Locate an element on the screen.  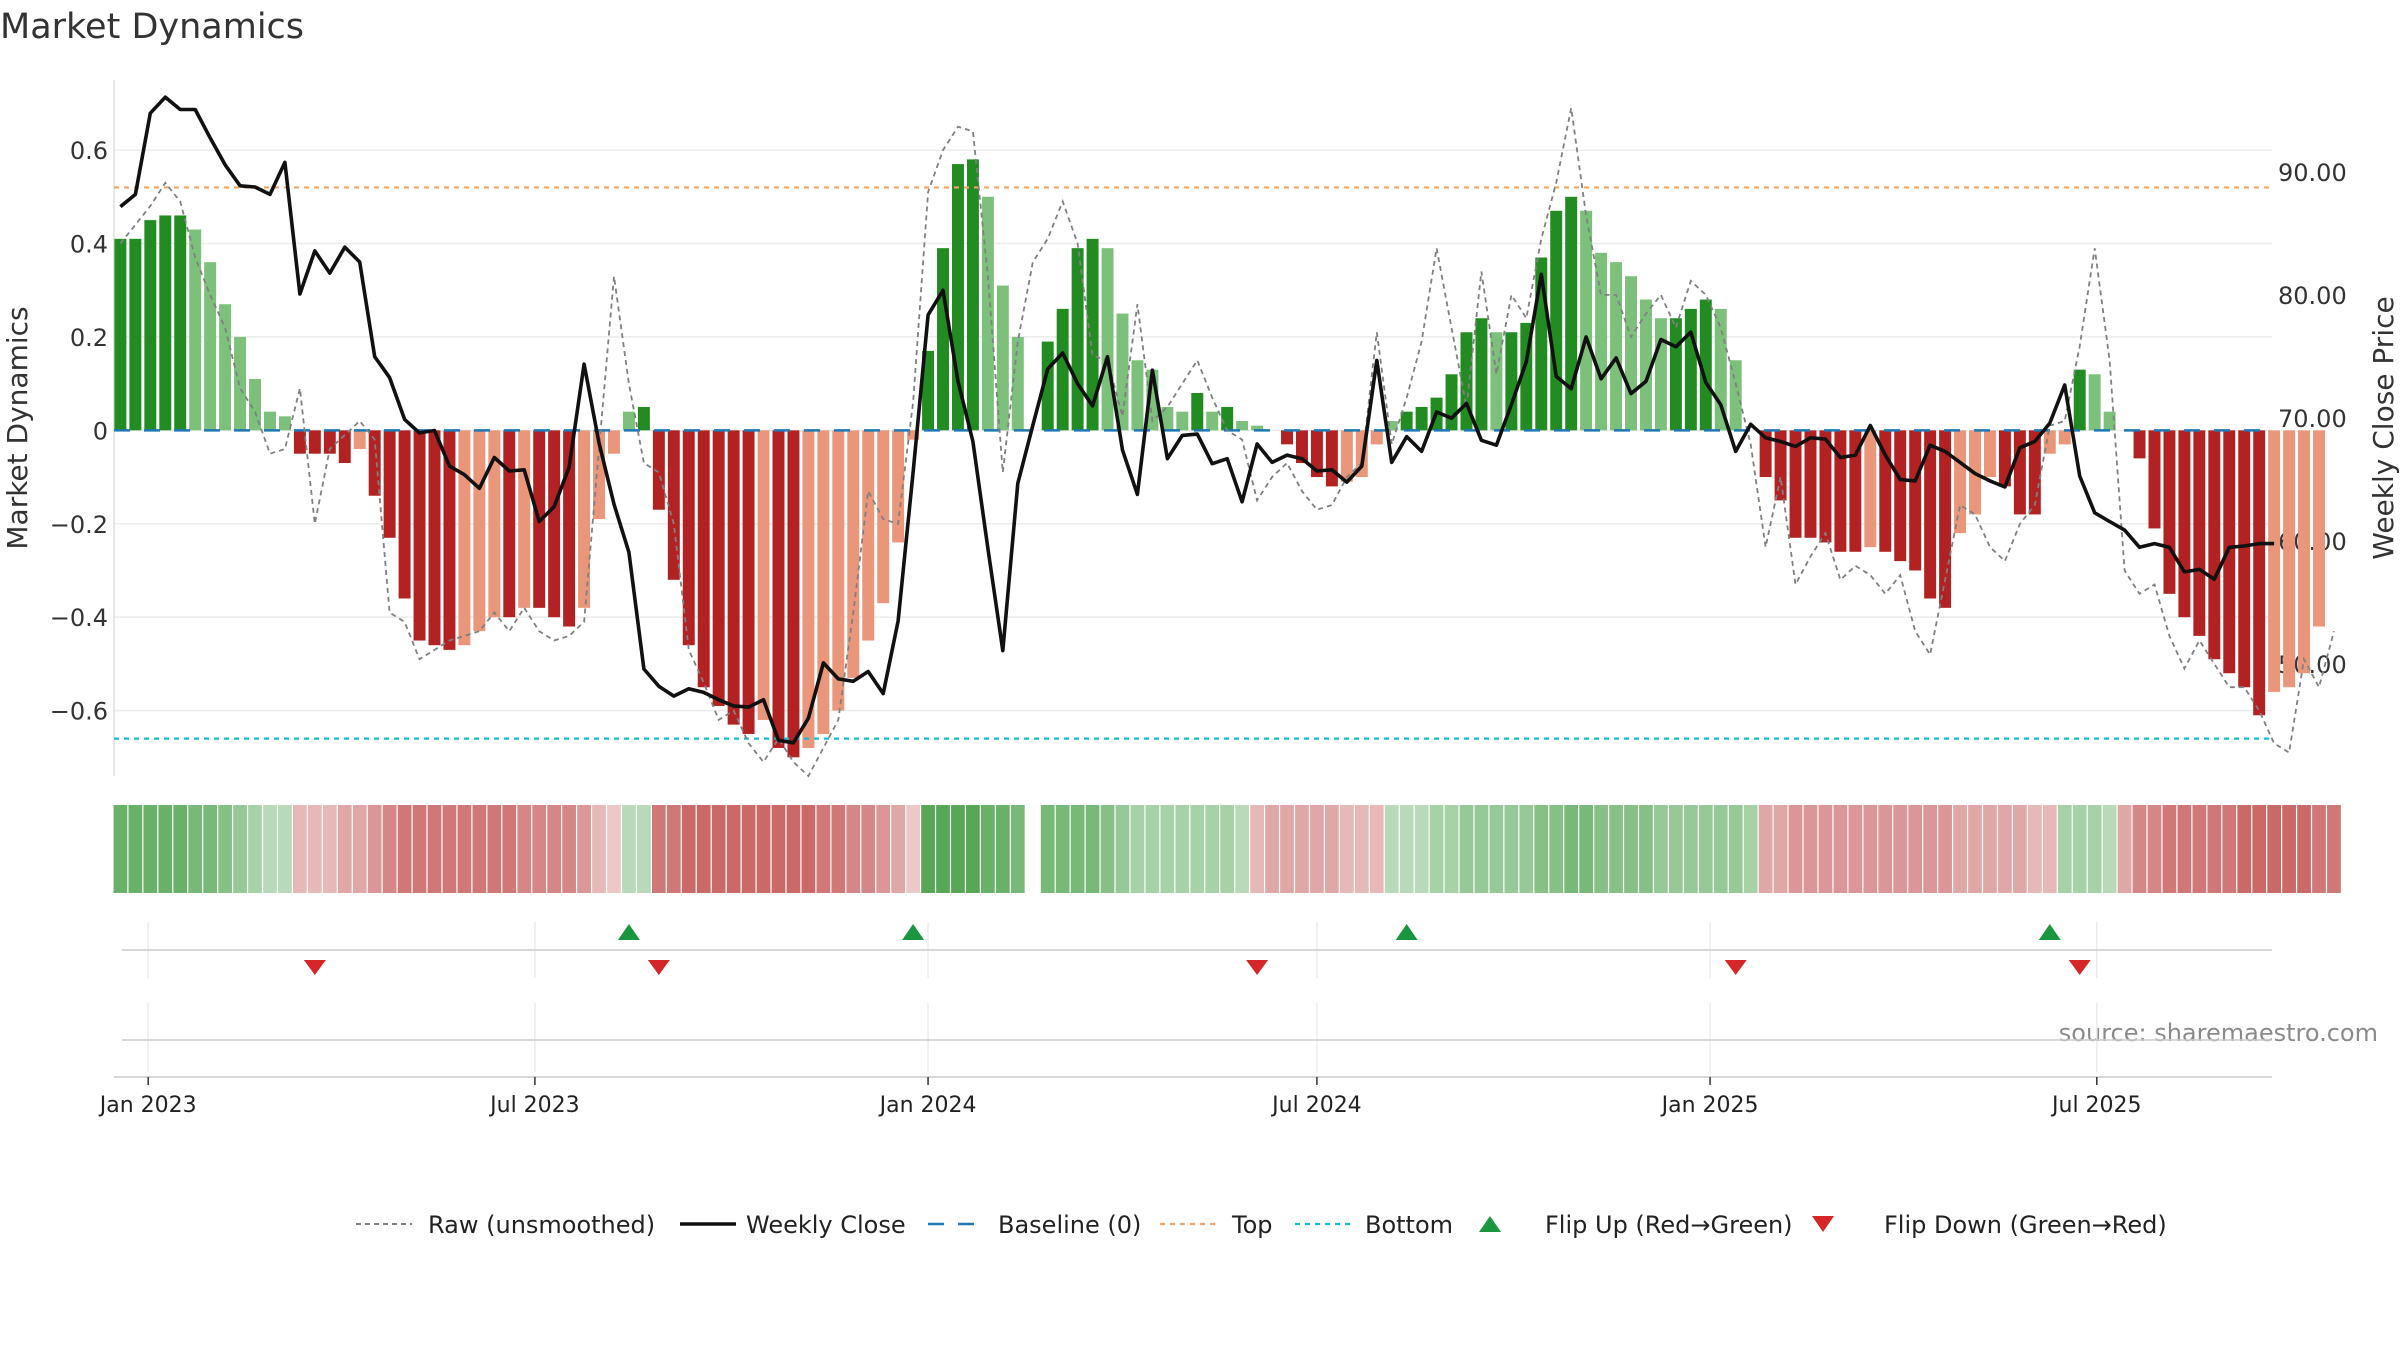
legend-item: Flip Up (Red→Green) is located at coordinates (1636, 1225).